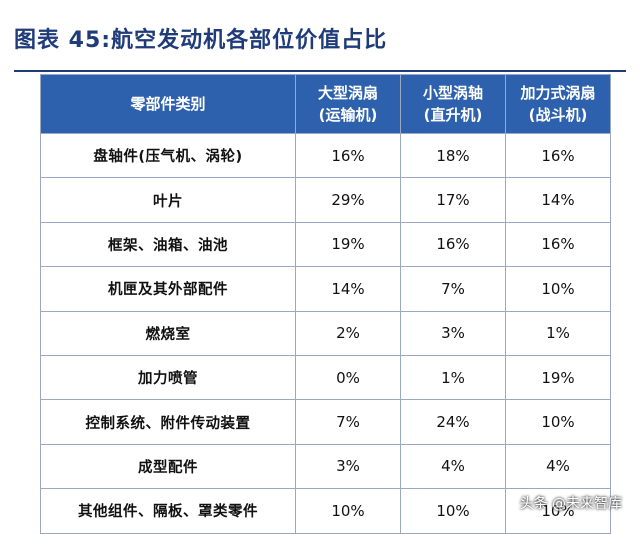 Image resolution: width=640 pixels, height=534 pixels. What do you see at coordinates (453, 155) in the screenshot?
I see `cell-small-turboshaft: 18%` at bounding box center [453, 155].